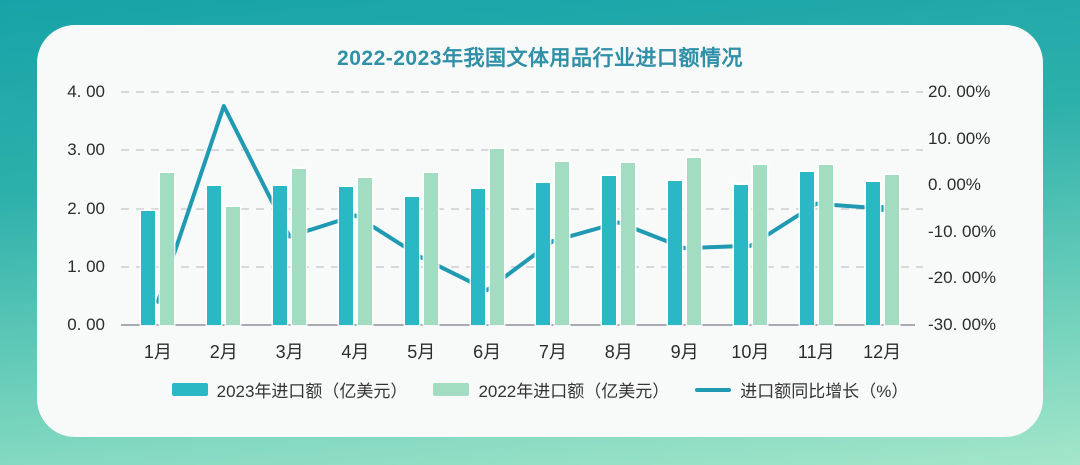 Image resolution: width=1080 pixels, height=465 pixels. Describe the element at coordinates (312, 391) in the screenshot. I see `legend-label: 2023年进口额（亿美元）` at that location.